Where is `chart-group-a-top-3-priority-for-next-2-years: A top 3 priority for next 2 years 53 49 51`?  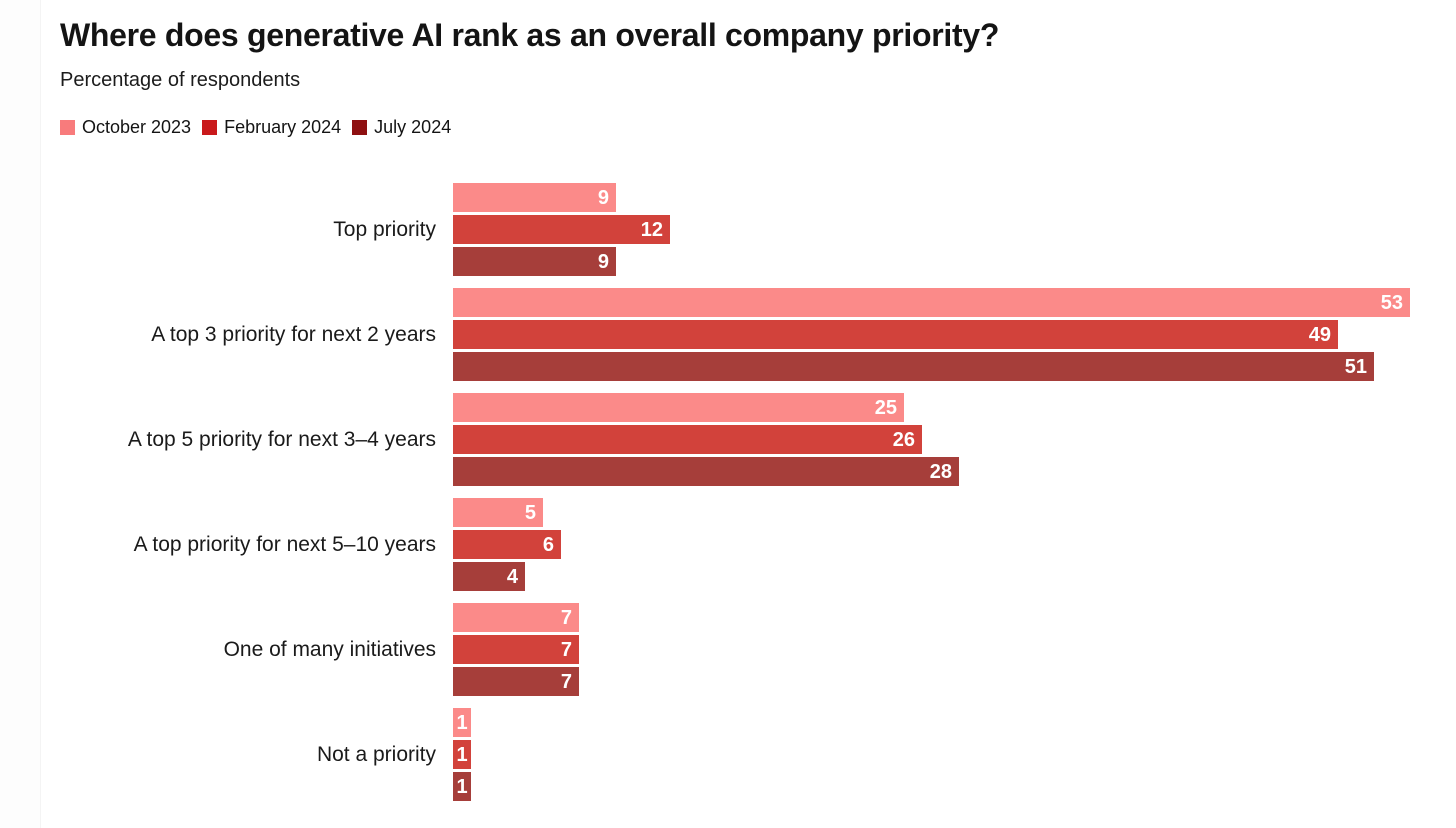 chart-group-a-top-3-priority-for-next-2-years: A top 3 priority for next 2 years 53 49 51 is located at coordinates (758, 335).